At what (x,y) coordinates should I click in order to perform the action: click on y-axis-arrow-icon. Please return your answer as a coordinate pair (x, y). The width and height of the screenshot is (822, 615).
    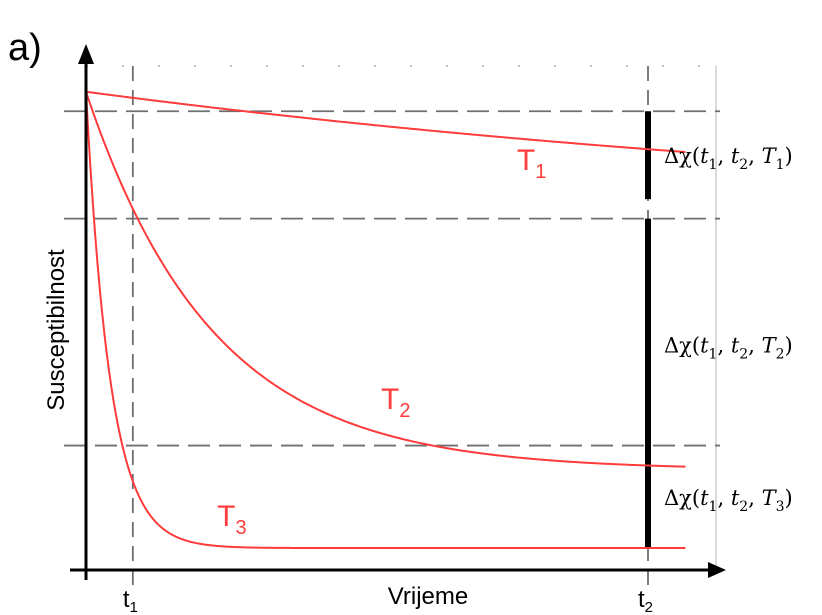
    Looking at the image, I should click on (86, 54).